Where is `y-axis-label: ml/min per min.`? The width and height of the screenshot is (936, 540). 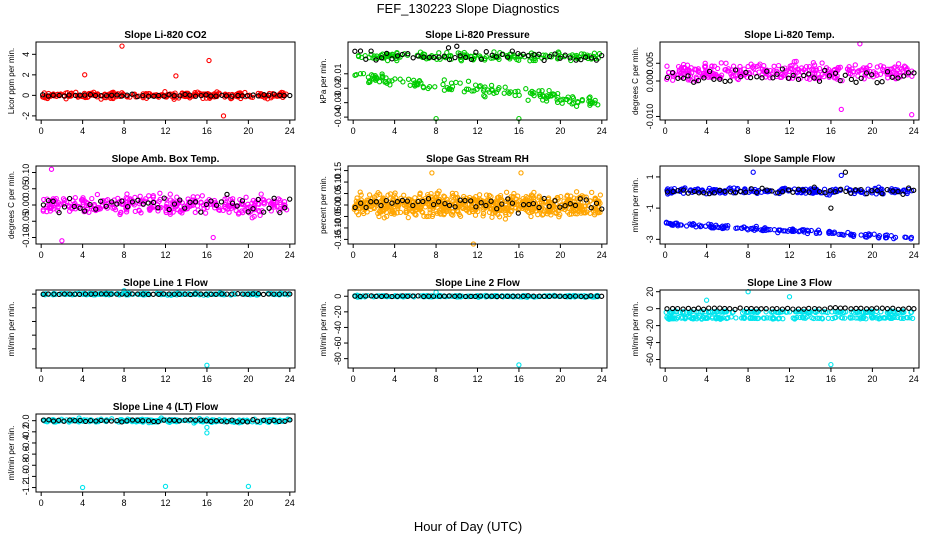
y-axis-label: ml/min per min. is located at coordinates (323, 329).